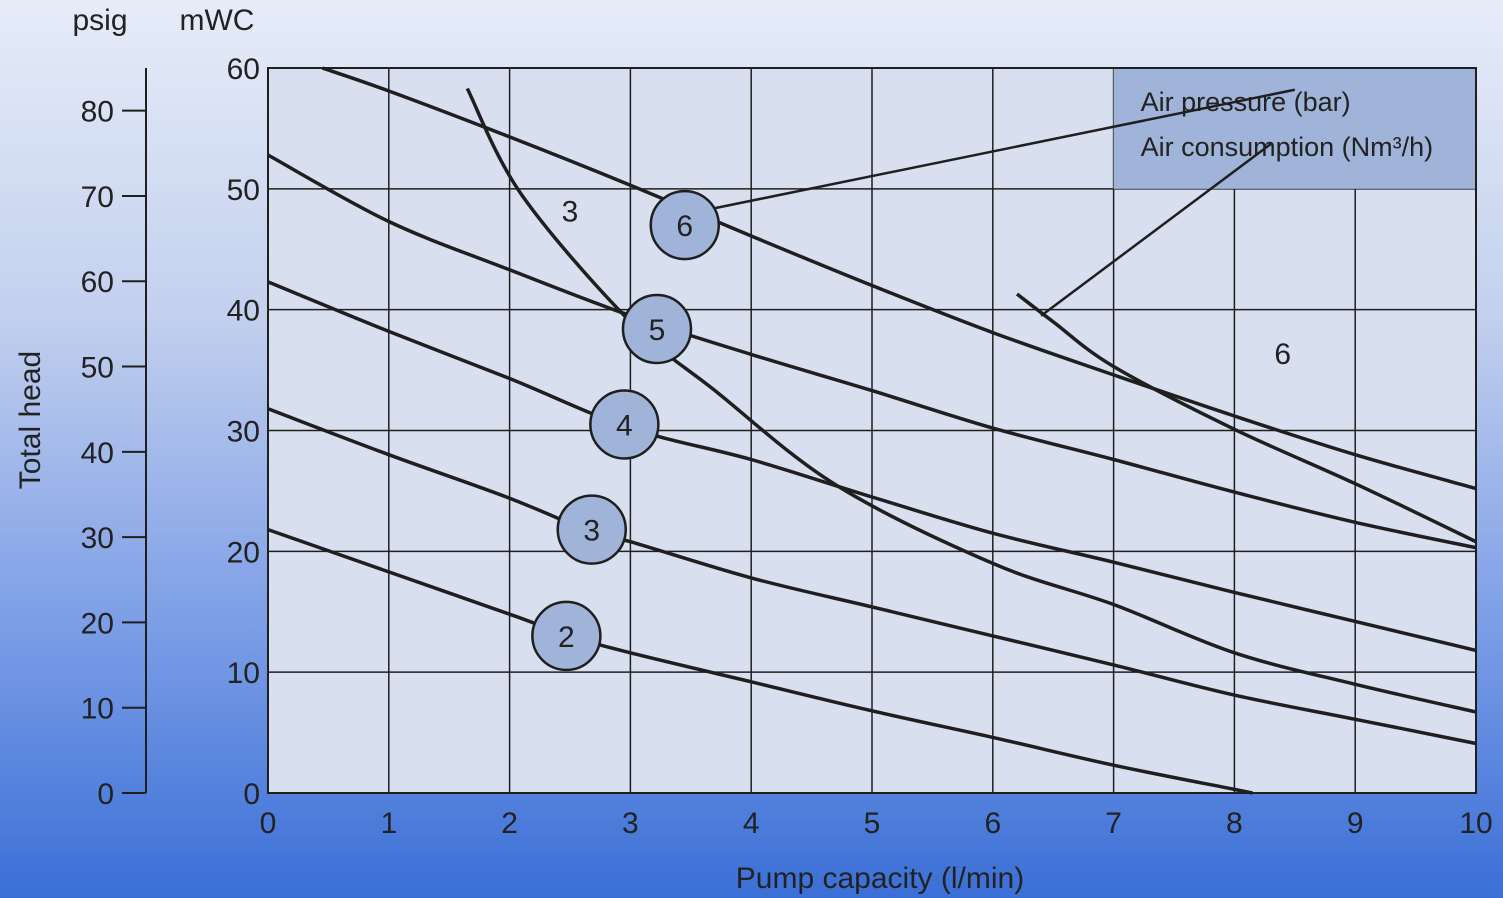  What do you see at coordinates (388, 823) in the screenshot?
I see `x-tick-label: 1` at bounding box center [388, 823].